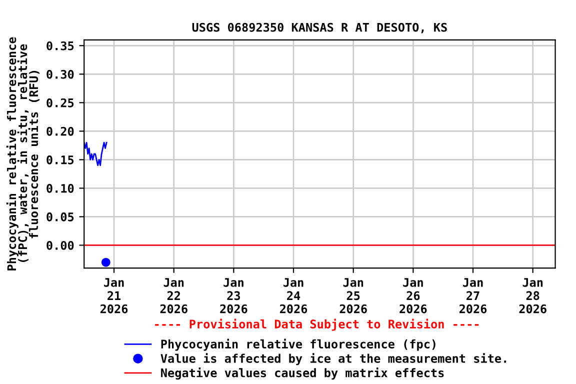 The image size is (576, 384). What do you see at coordinates (319, 28) in the screenshot?
I see `chart-title: USGS 06892350 KANSAS R AT DESOTO, KS` at bounding box center [319, 28].